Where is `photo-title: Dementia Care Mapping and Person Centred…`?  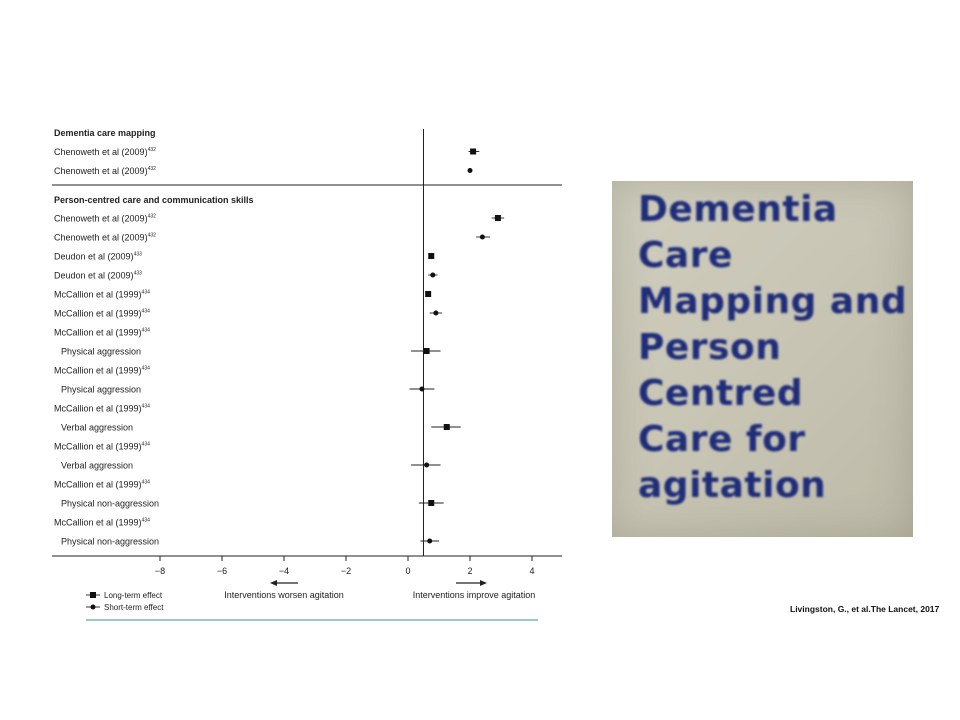
photo-title: Dementia Care Mapping and Person Centred… is located at coordinates (773, 347).